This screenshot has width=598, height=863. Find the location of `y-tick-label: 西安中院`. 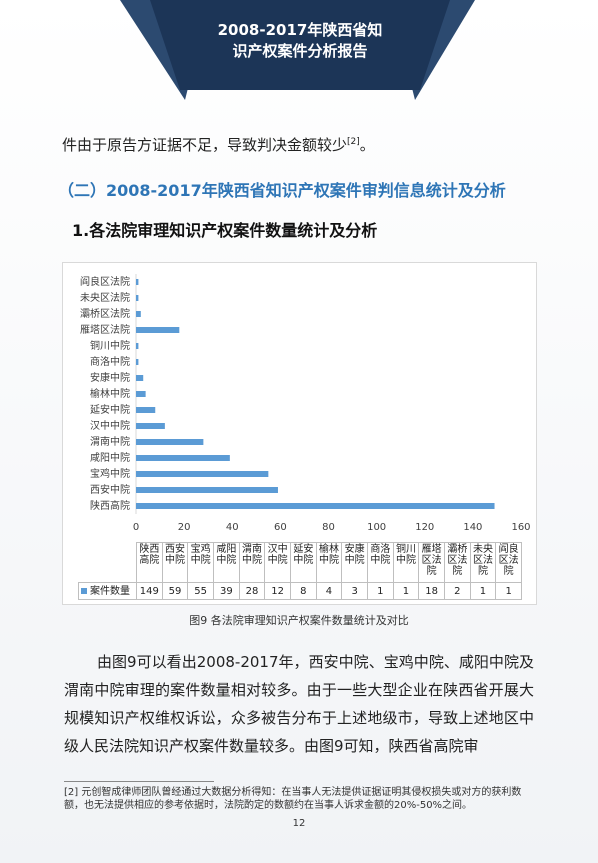

y-tick-label: 西安中院 is located at coordinates (110, 489).